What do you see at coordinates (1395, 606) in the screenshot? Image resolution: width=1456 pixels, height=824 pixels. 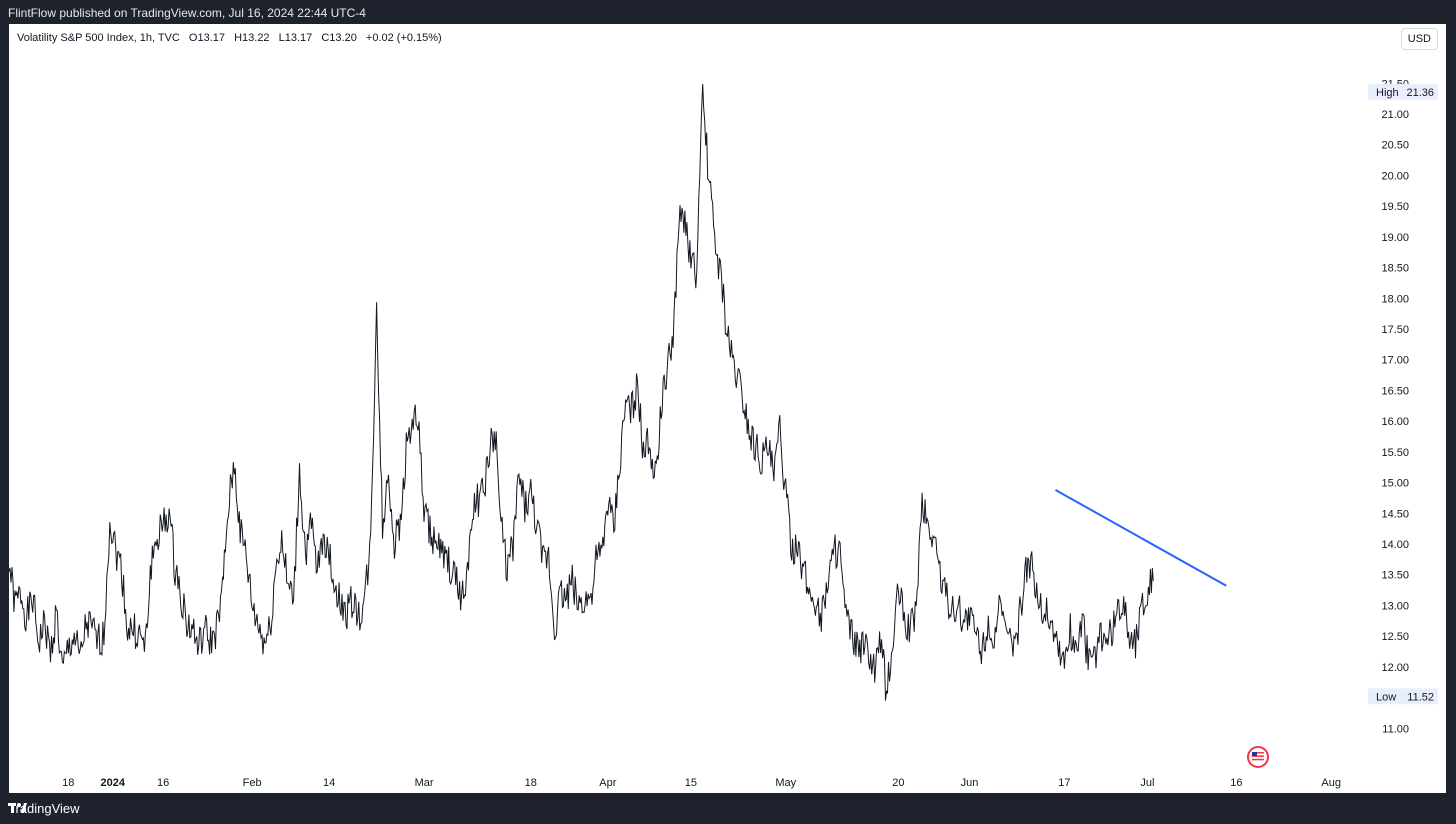 I see `y-tick-label: 13.00` at bounding box center [1395, 606].